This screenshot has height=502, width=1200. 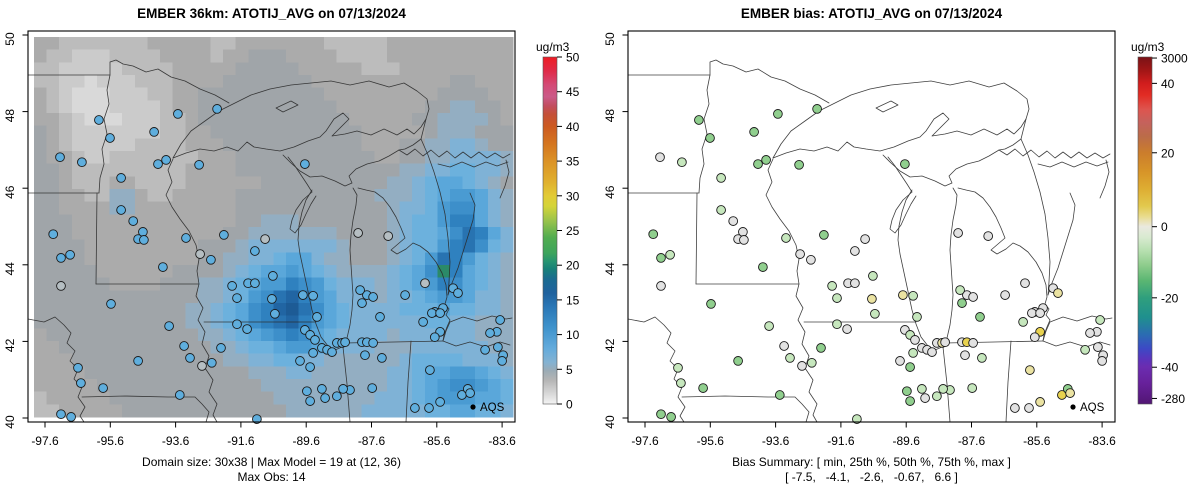 I want to click on svg-text: -91.6, so click(x=241, y=441).